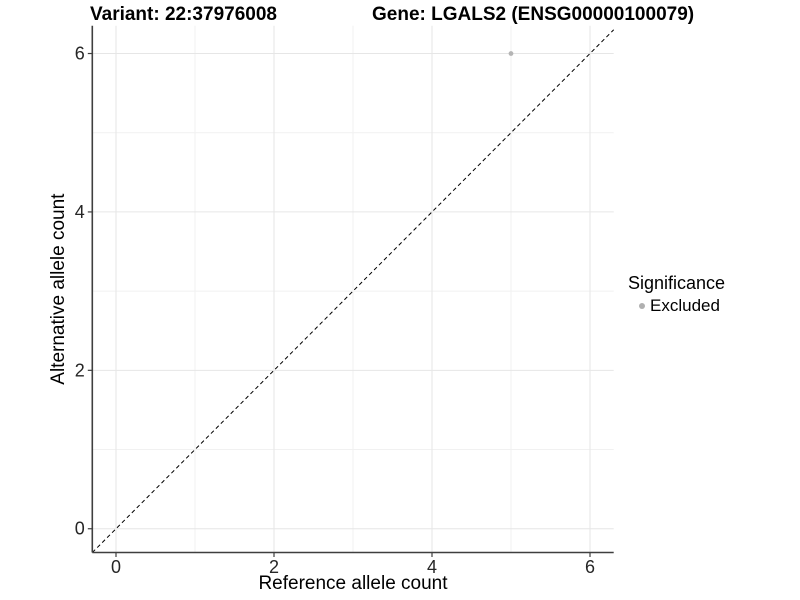 The height and width of the screenshot is (600, 800). I want to click on x-axis-title: Reference allele count, so click(353, 583).